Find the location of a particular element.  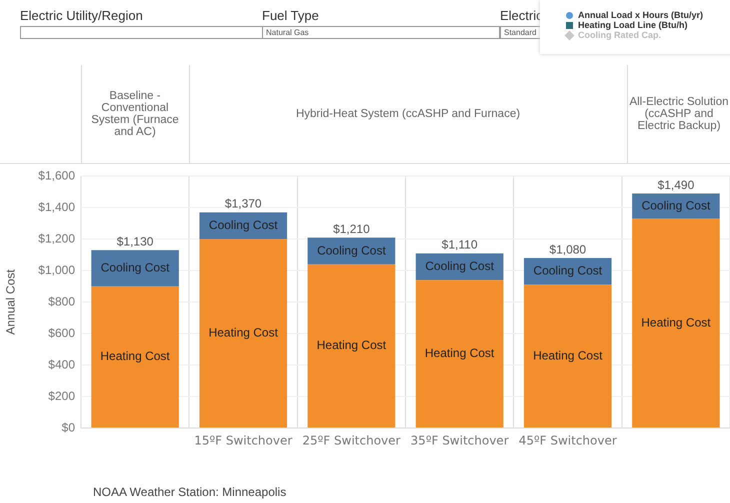

y-tick-label: $1,600 is located at coordinates (57, 175).